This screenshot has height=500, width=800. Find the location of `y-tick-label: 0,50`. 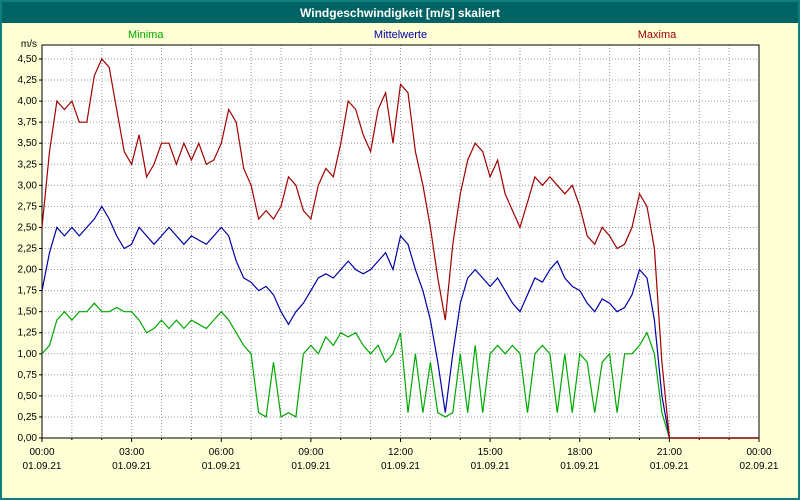

y-tick-label: 0,50 is located at coordinates (28, 396).